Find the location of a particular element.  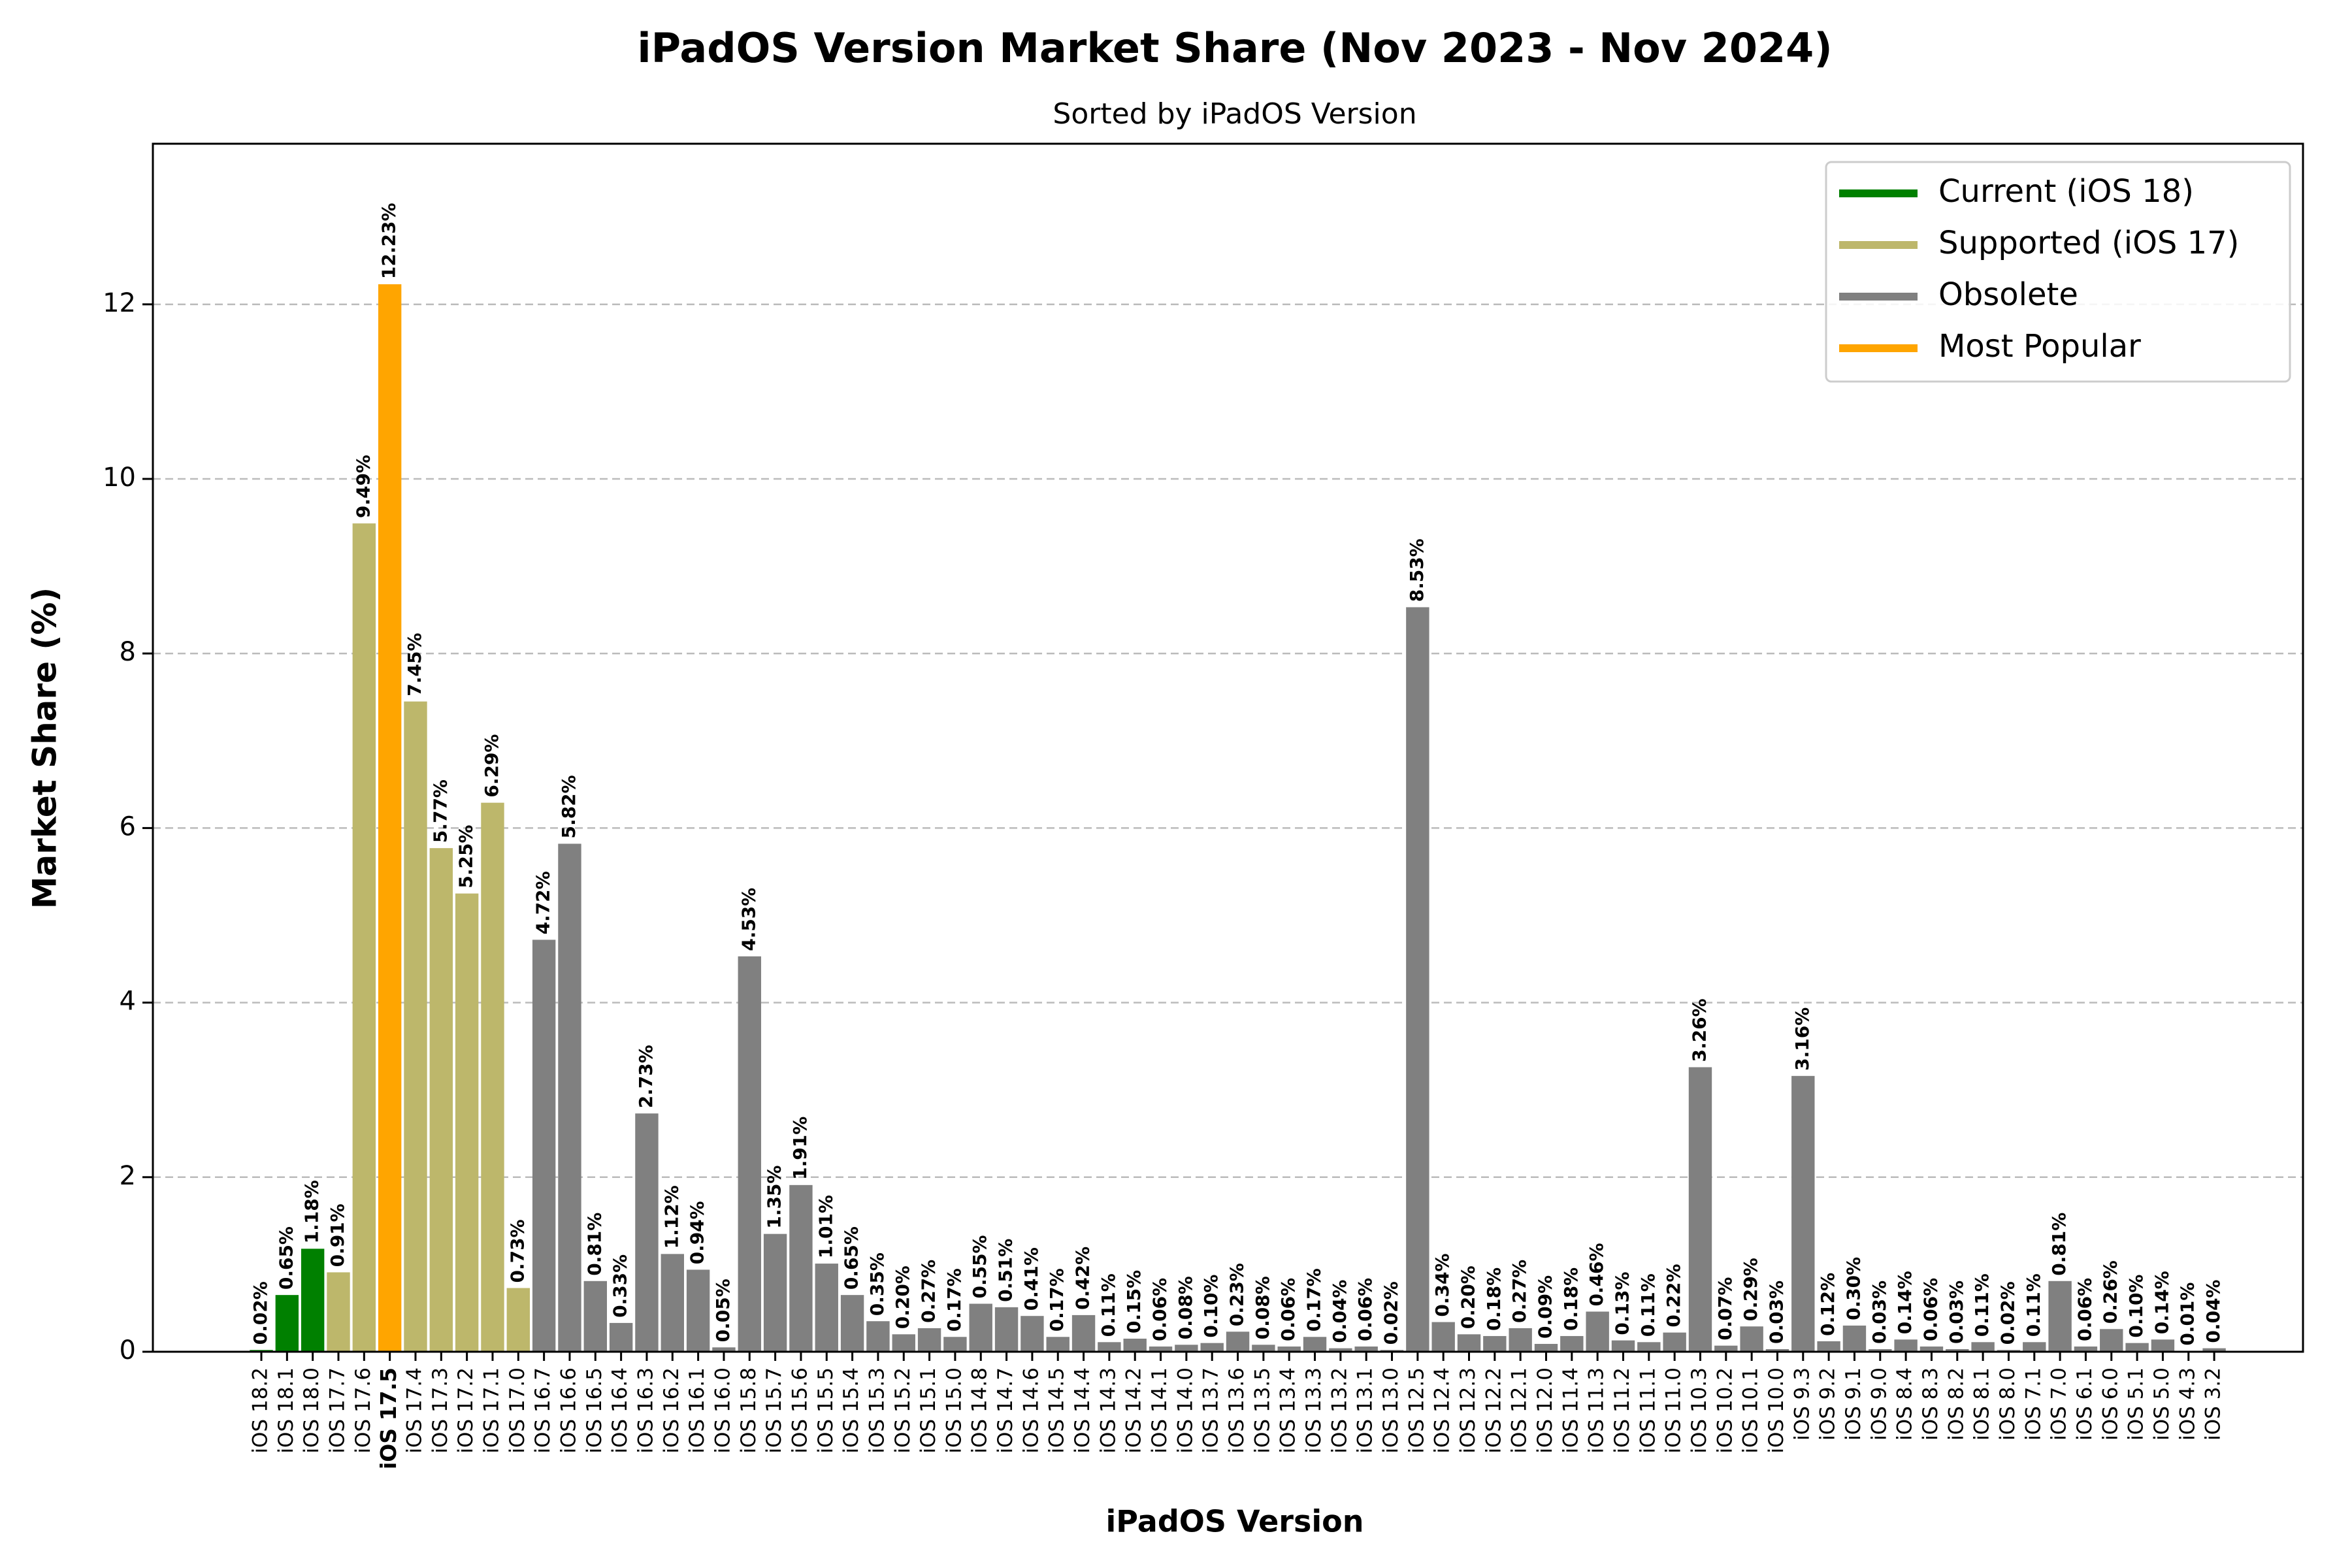

x-tick-label: iOS 17.2 is located at coordinates (466, 1410).